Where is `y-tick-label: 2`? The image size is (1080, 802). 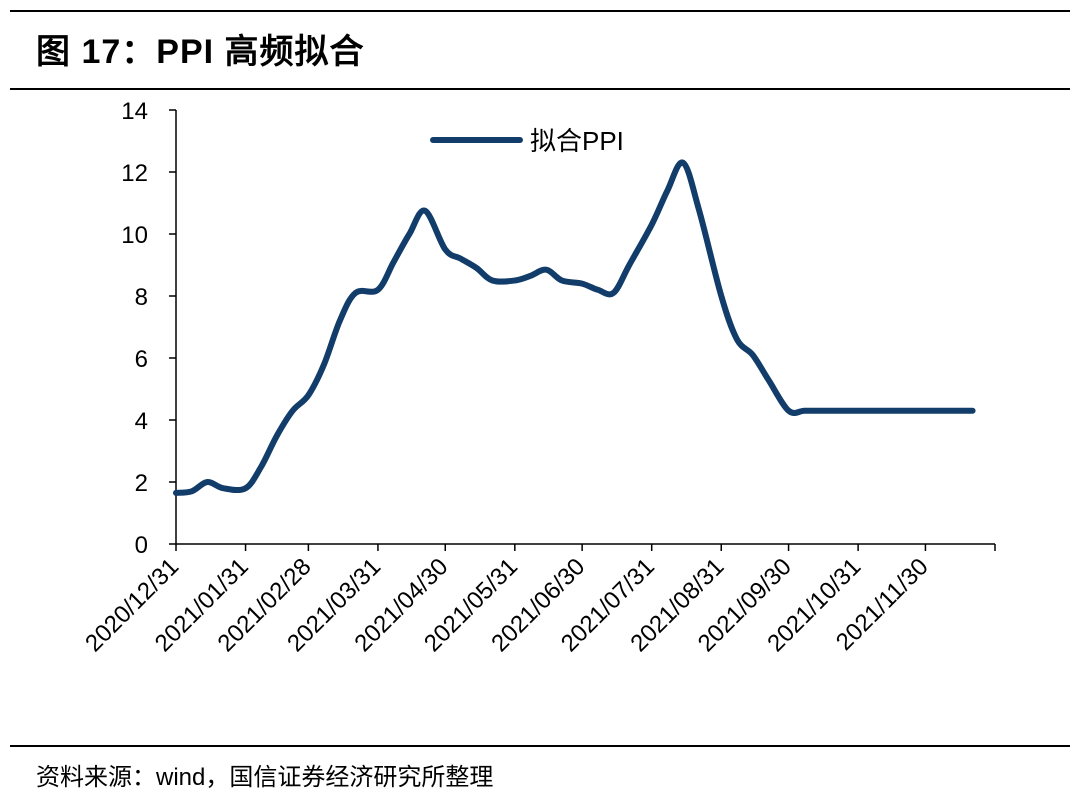
y-tick-label: 2 is located at coordinates (141, 483).